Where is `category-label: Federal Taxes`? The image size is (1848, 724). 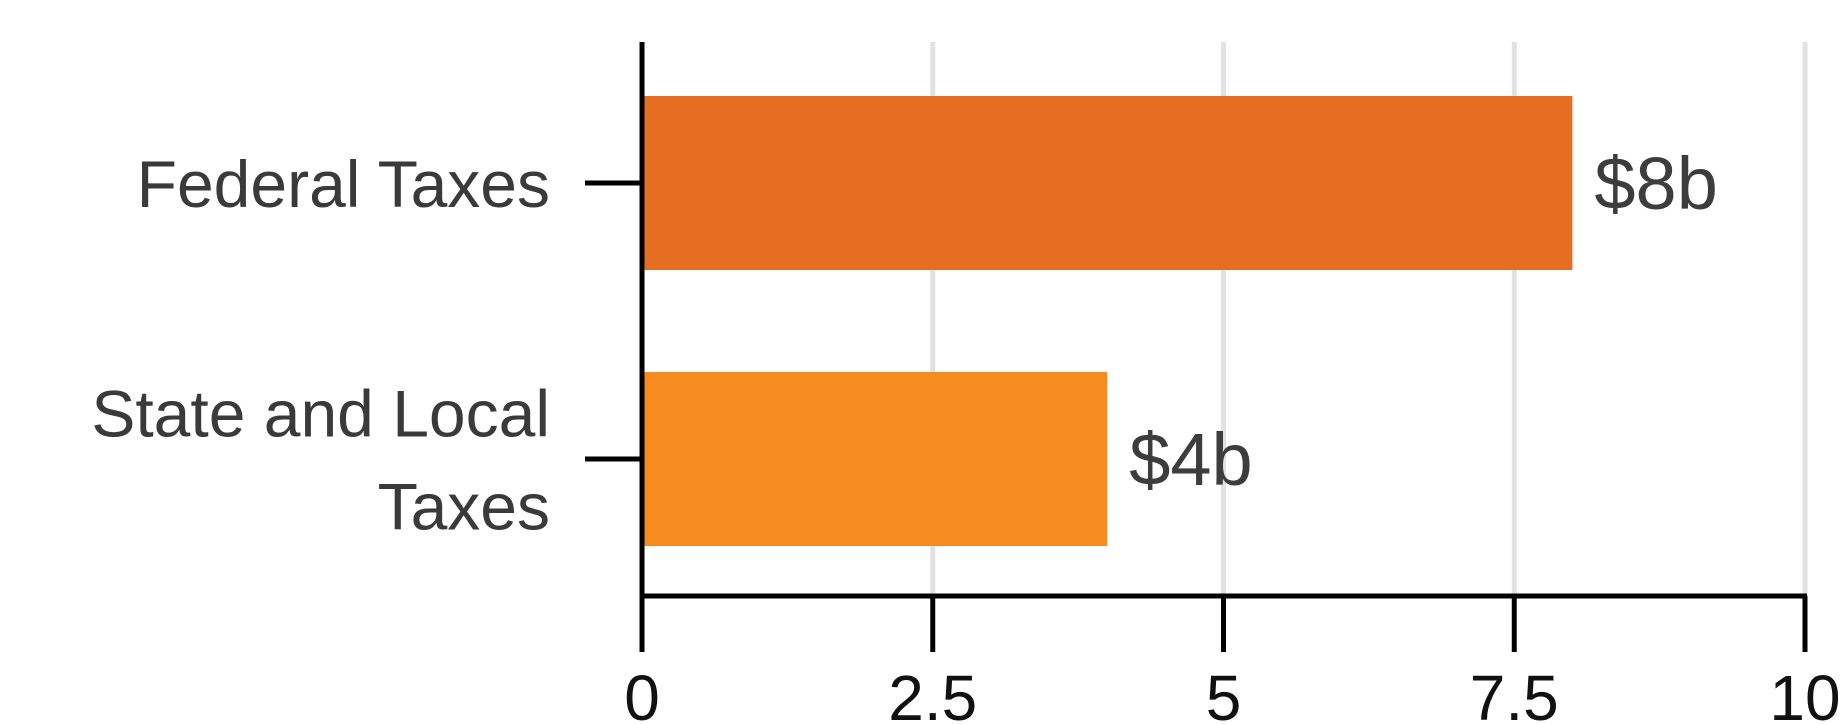 category-label: Federal Taxes is located at coordinates (343, 184).